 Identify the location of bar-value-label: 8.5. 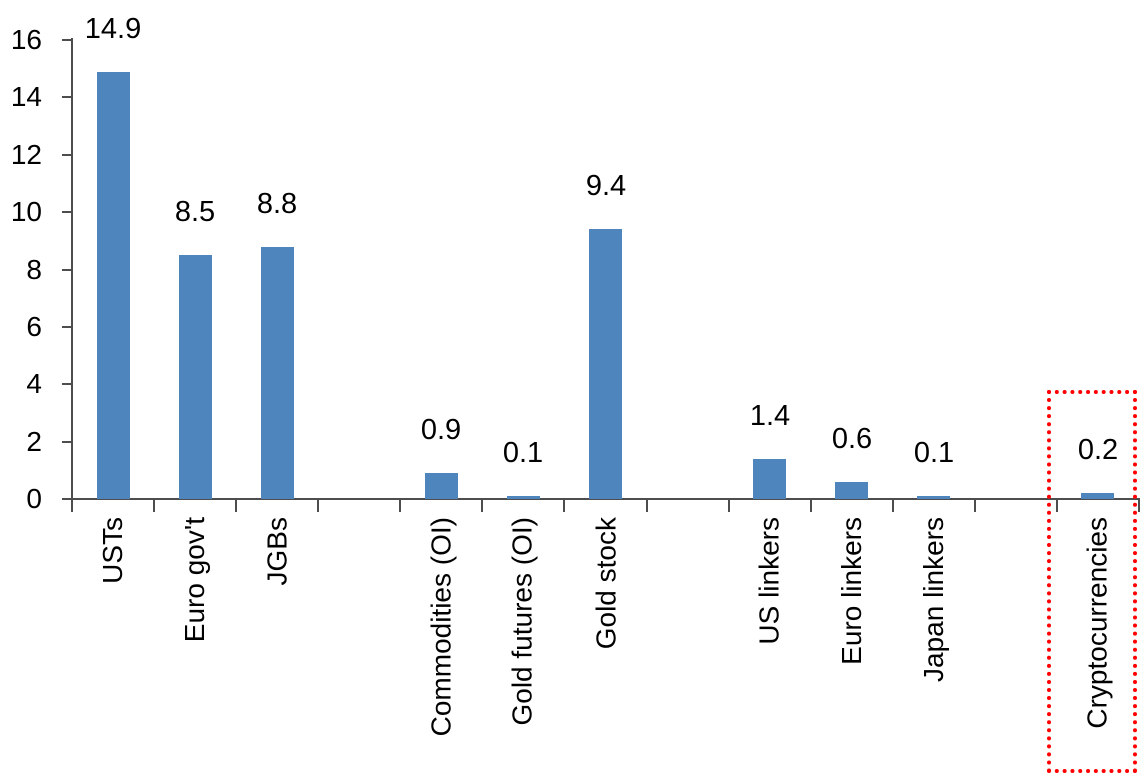
(195, 212).